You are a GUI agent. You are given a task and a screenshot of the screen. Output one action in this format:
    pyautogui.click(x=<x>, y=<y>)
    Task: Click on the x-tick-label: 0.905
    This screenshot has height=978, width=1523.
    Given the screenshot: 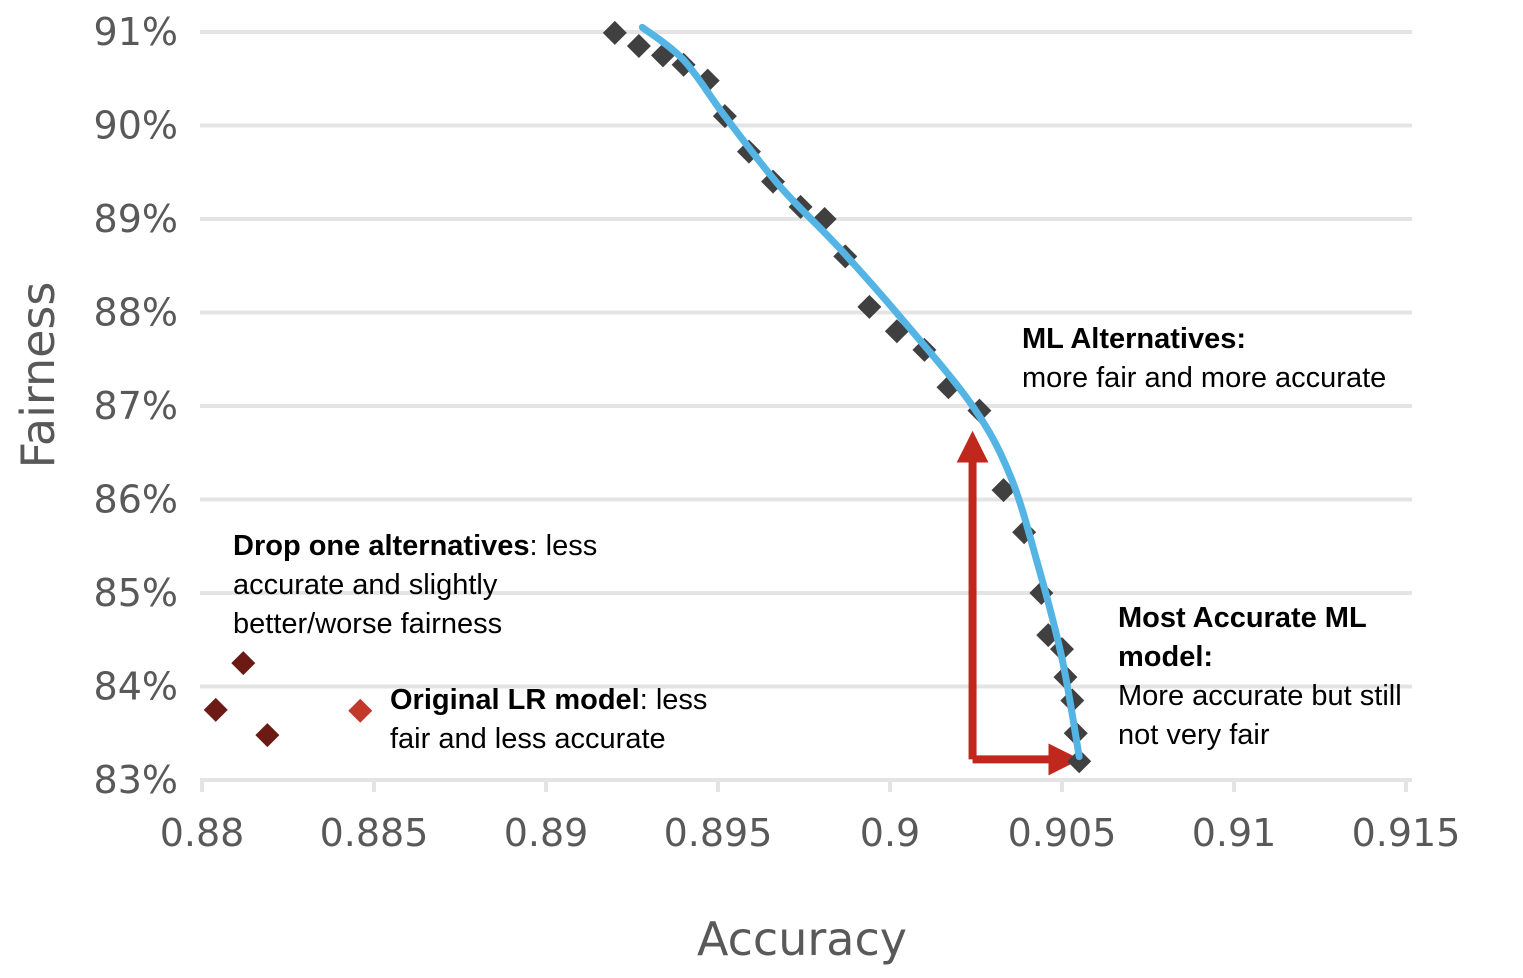 What is the action you would take?
    pyautogui.click(x=1062, y=833)
    